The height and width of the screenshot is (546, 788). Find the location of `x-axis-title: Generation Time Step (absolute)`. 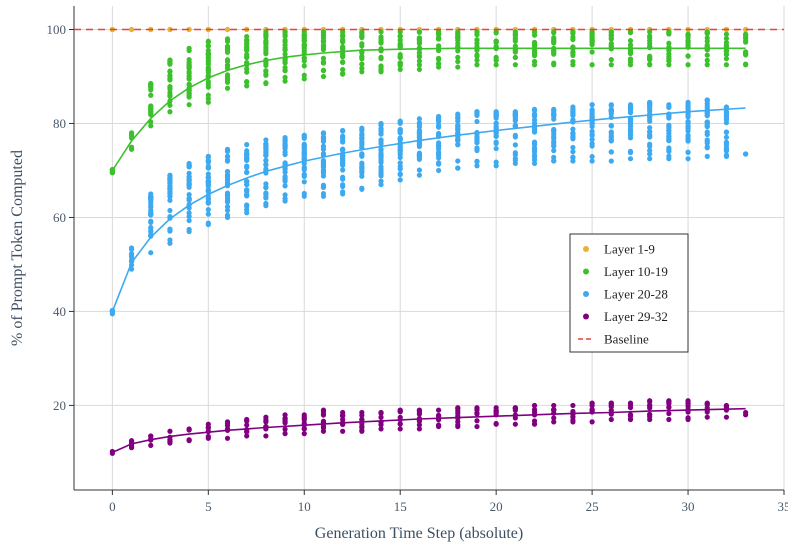

x-axis-title: Generation Time Step (absolute) is located at coordinates (419, 533).